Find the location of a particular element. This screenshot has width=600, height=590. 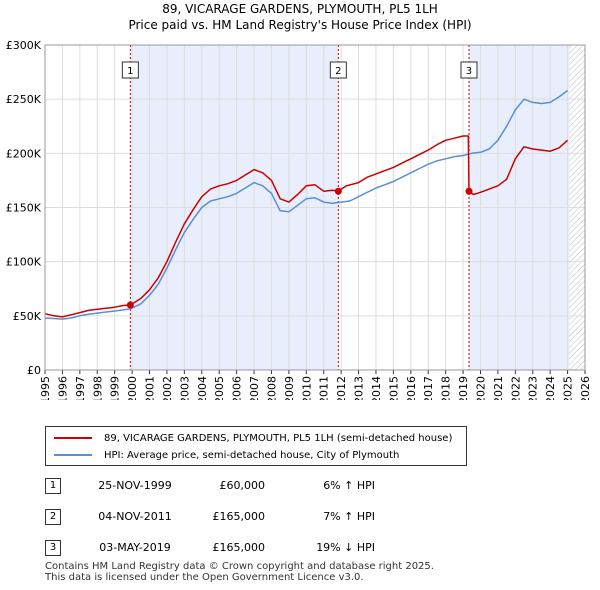

sale-price: £60,000 is located at coordinates (242, 485).